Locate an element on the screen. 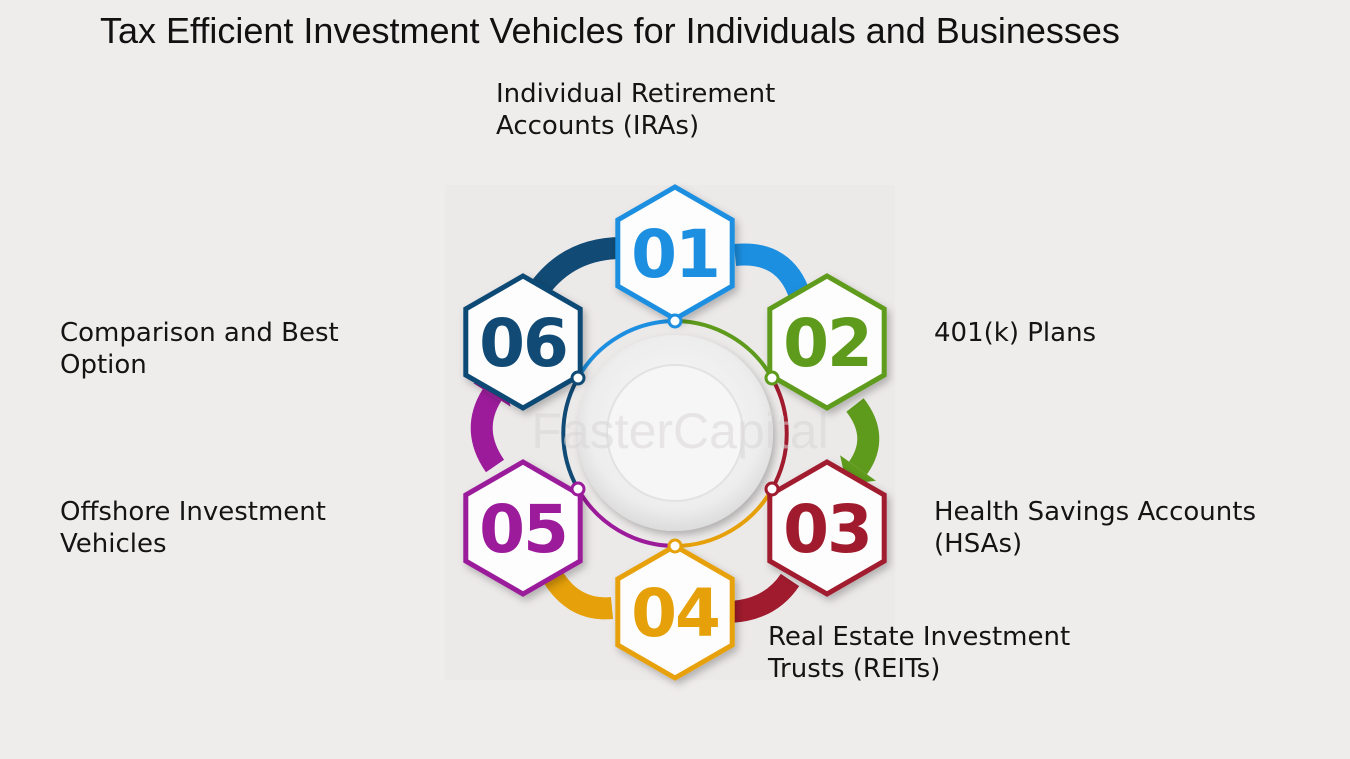 Image resolution: width=1350 pixels, height=759 pixels. step-01-number: 01 is located at coordinates (675, 254).